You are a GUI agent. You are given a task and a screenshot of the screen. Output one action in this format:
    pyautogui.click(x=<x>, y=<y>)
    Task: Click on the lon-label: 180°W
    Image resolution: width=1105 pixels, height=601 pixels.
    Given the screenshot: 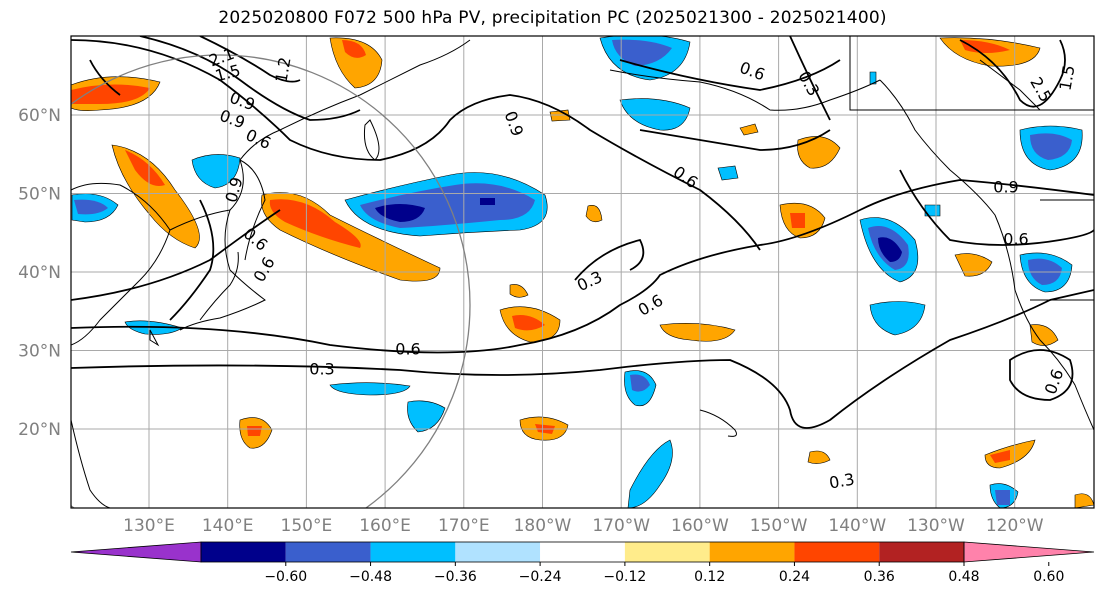 What is the action you would take?
    pyautogui.click(x=543, y=526)
    